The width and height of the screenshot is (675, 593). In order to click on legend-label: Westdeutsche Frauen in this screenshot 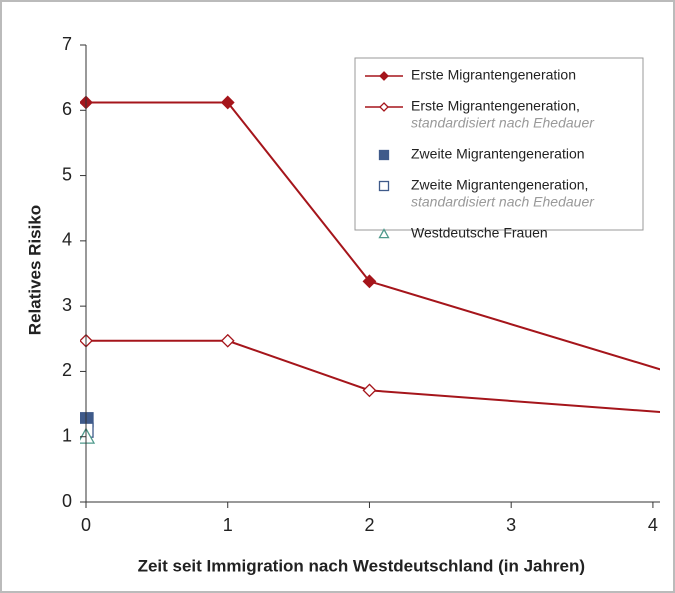, I will do `click(479, 233)`.